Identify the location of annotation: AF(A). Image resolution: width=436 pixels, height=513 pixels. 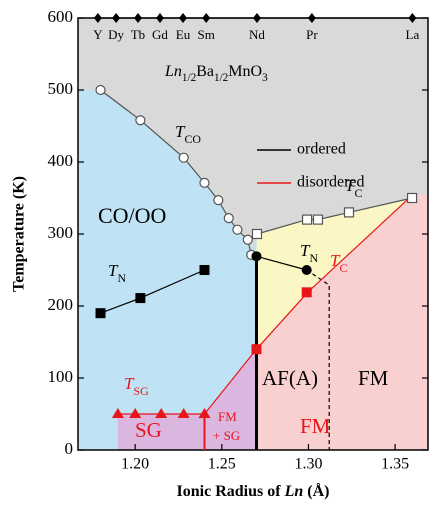
(290, 378).